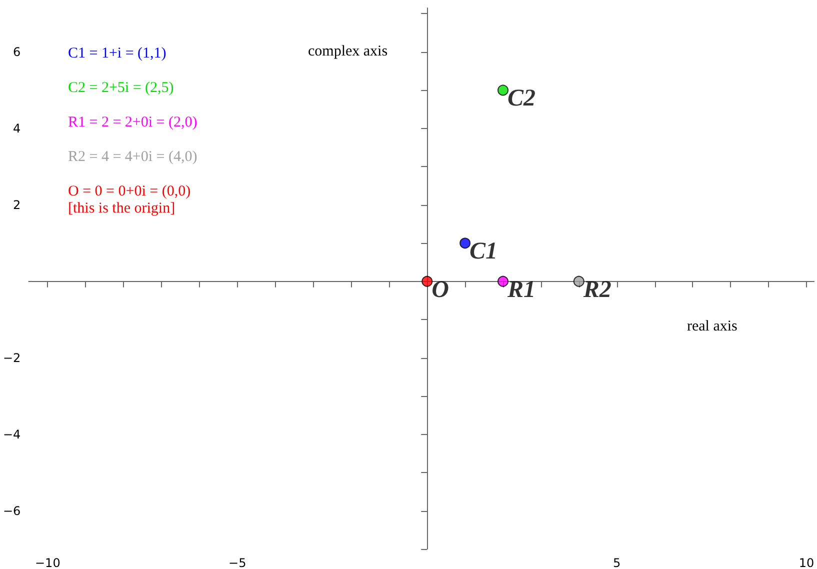 The height and width of the screenshot is (569, 817). What do you see at coordinates (11, 511) in the screenshot?
I see `y-tick-label: −6` at bounding box center [11, 511].